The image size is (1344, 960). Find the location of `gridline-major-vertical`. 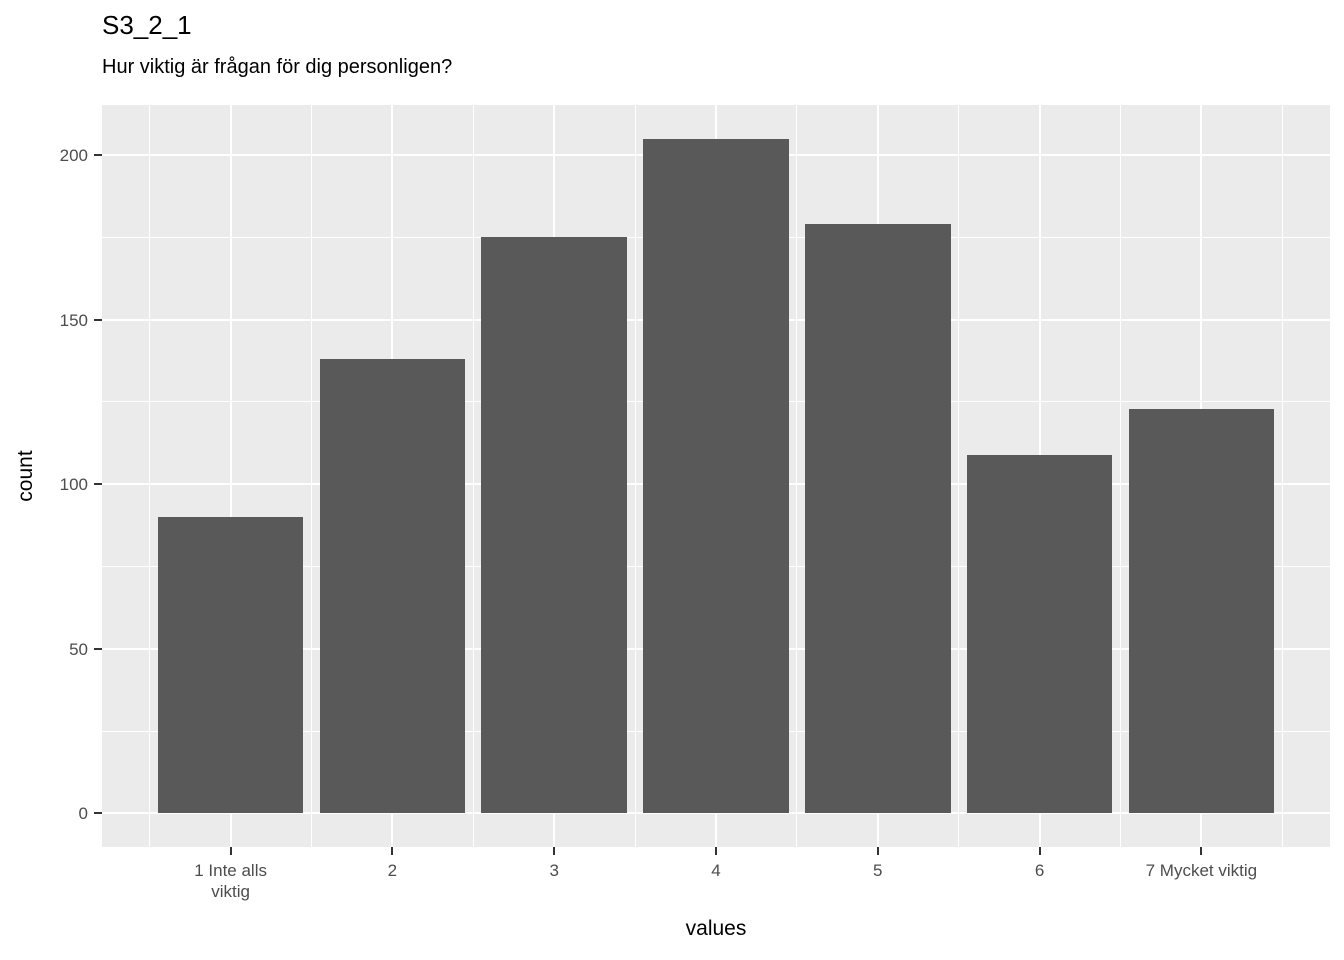

gridline-major-vertical is located at coordinates (230, 476).